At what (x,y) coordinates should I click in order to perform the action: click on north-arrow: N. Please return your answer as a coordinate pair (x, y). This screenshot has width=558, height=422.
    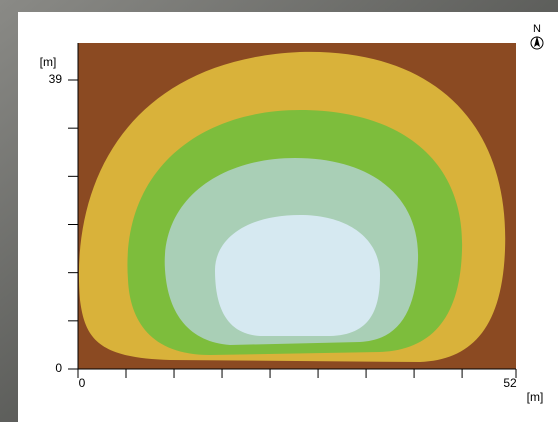
    Looking at the image, I should click on (537, 36).